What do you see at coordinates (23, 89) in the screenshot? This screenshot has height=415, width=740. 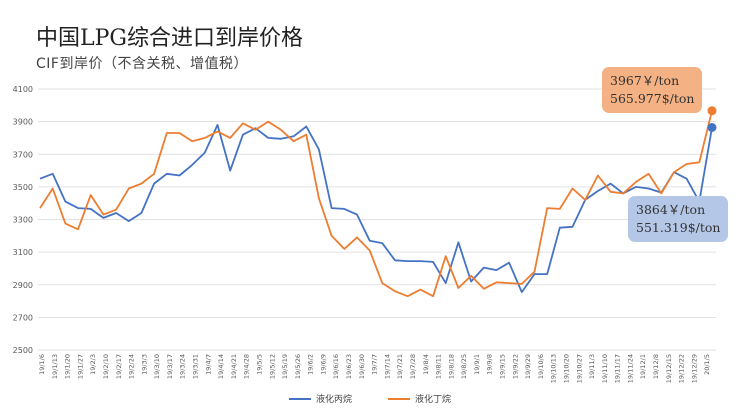 I see `y-tick-label: 4100` at bounding box center [23, 89].